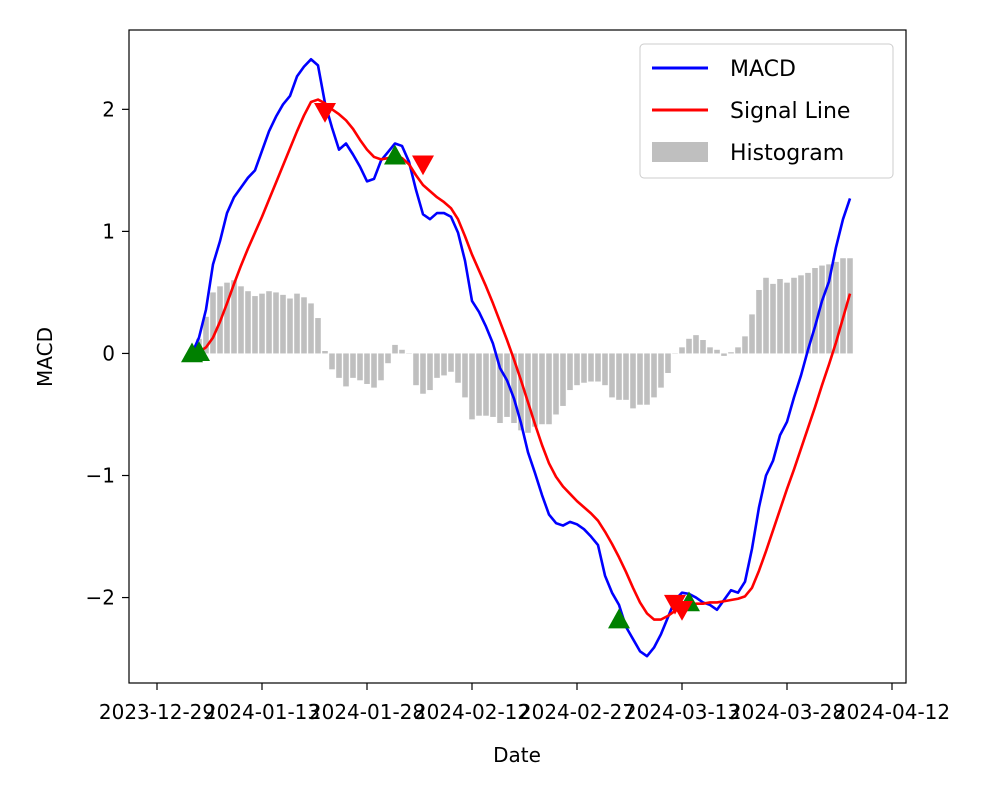 The width and height of the screenshot is (1000, 800). I want to click on x-tick-label: 2024-03-13, so click(682, 712).